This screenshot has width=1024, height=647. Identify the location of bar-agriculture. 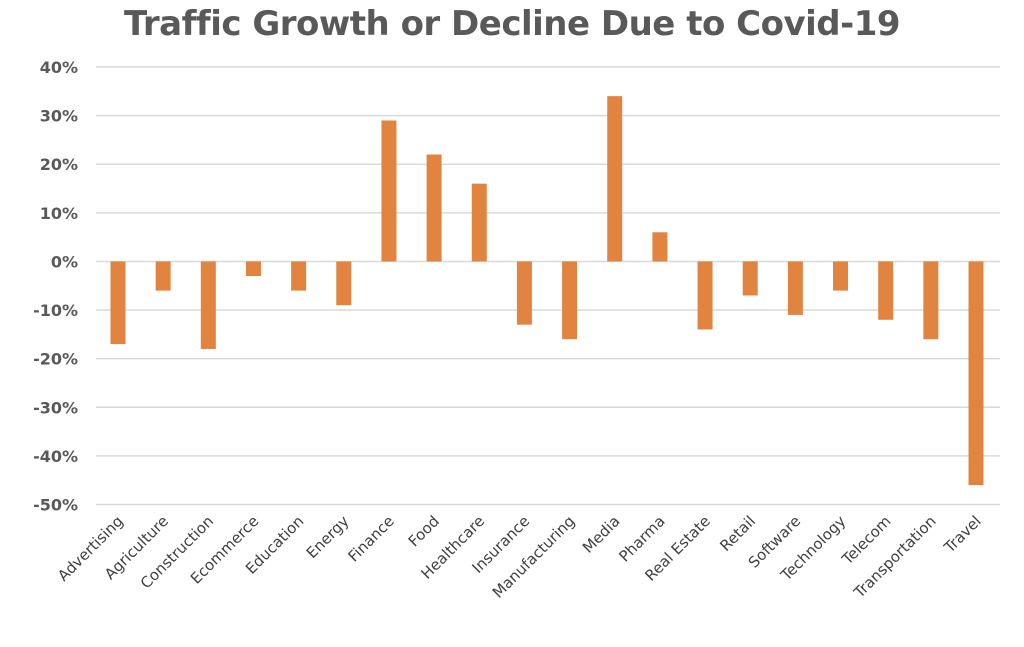
(163, 276).